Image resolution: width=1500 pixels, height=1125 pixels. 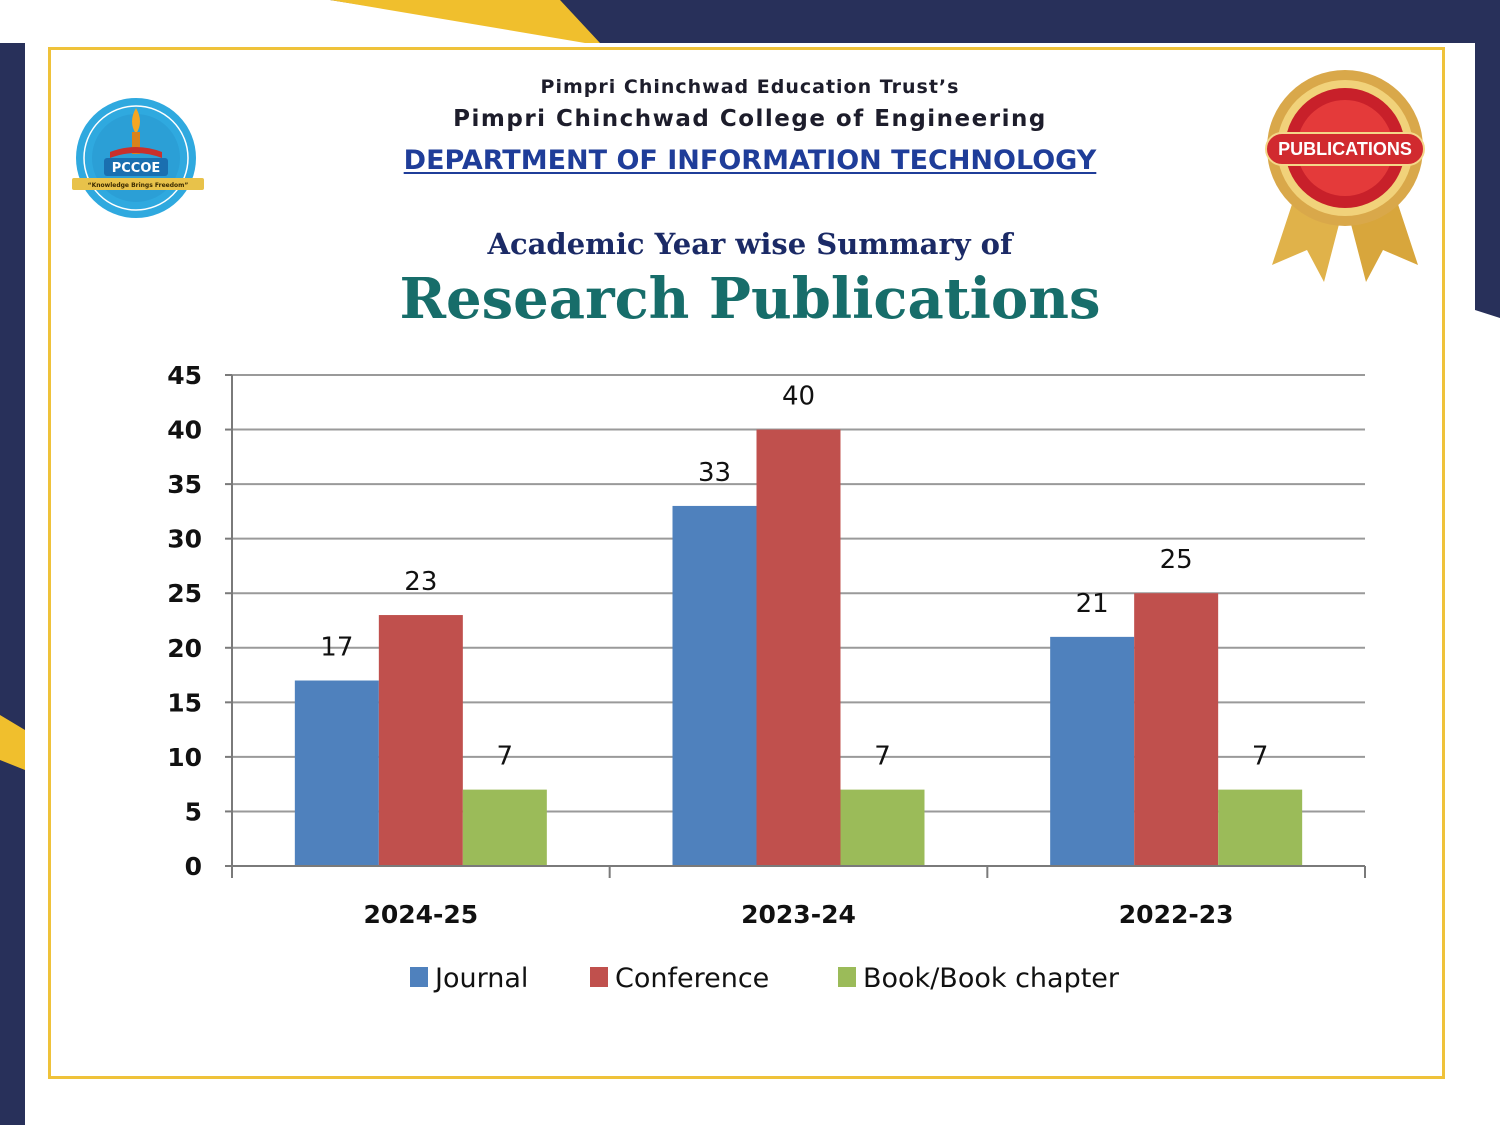 What do you see at coordinates (714, 473) in the screenshot?
I see `data-label: 33` at bounding box center [714, 473].